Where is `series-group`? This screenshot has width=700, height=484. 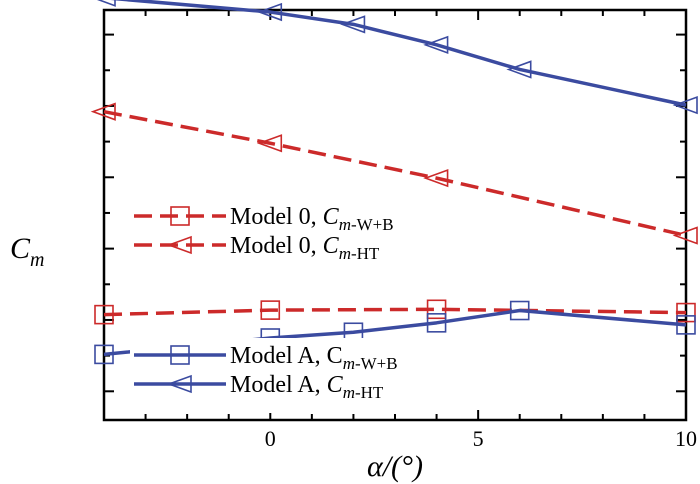
series-group is located at coordinates (395, 312).